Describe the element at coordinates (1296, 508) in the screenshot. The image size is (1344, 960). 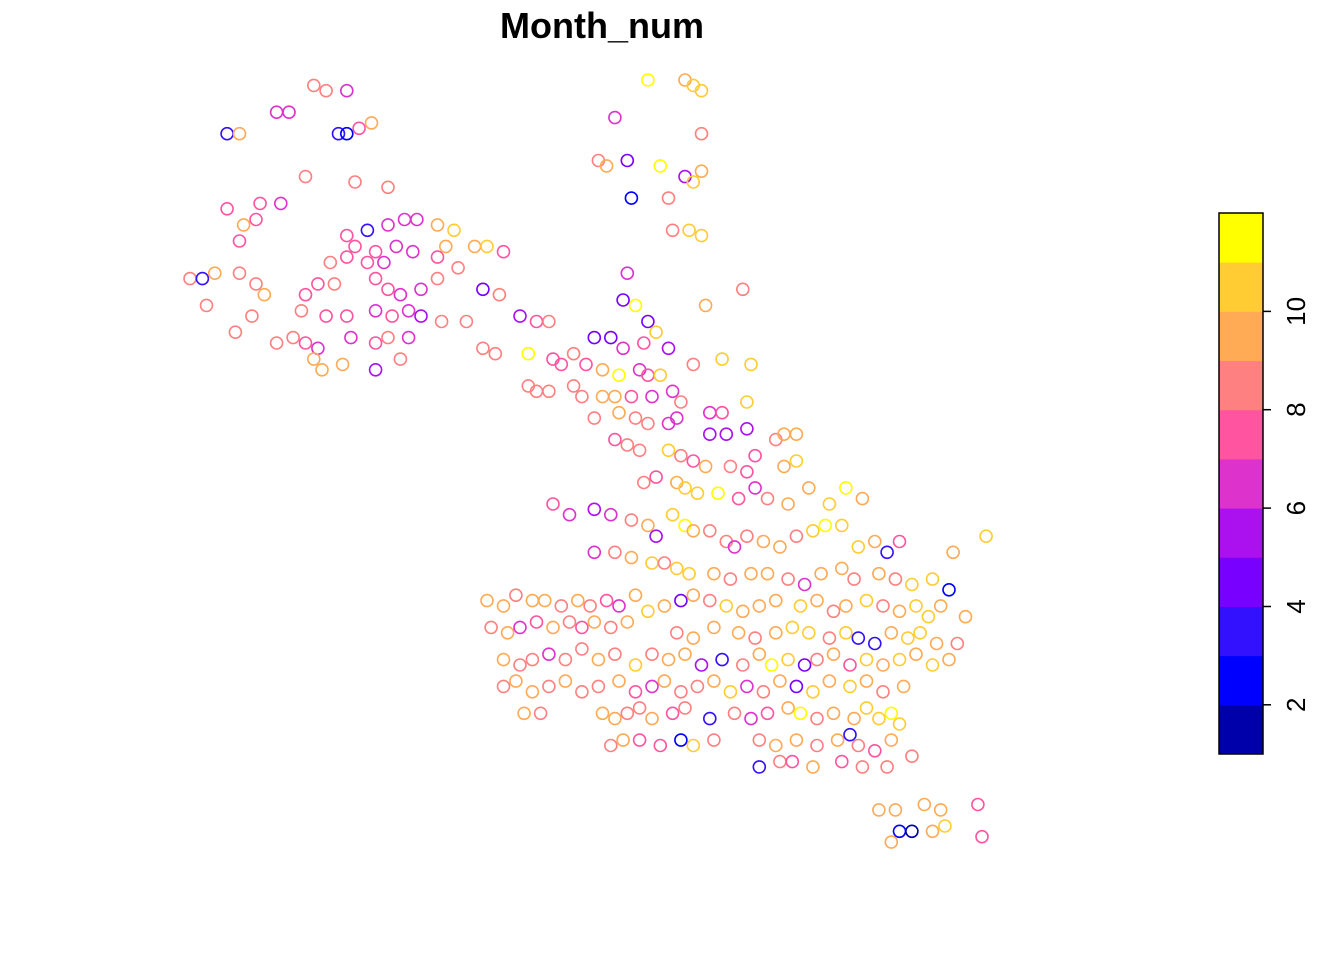
I see `colorbar-tick-label: 6` at that location.